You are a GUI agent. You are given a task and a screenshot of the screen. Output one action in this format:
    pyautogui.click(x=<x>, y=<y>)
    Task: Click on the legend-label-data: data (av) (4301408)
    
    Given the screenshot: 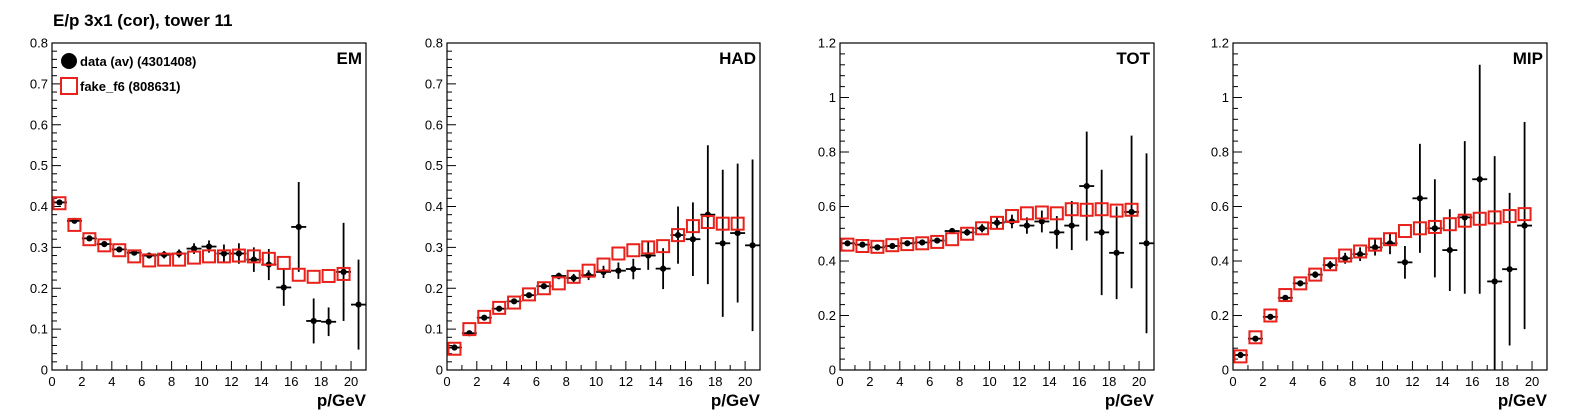 What is the action you would take?
    pyautogui.click(x=138, y=61)
    